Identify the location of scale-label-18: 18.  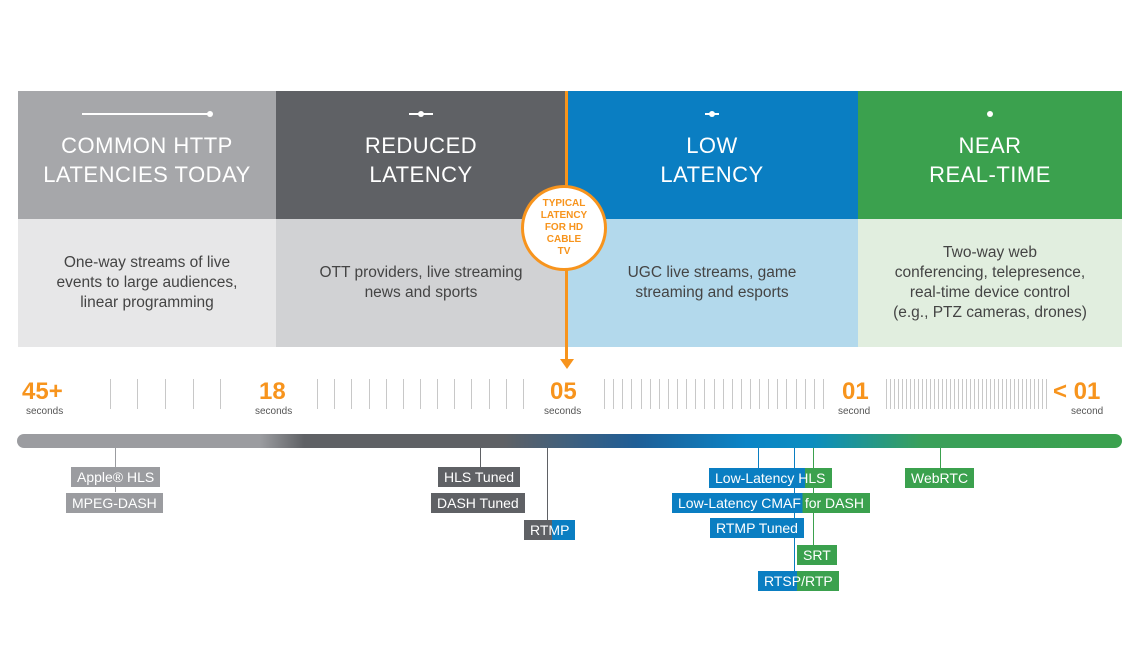
(272, 391).